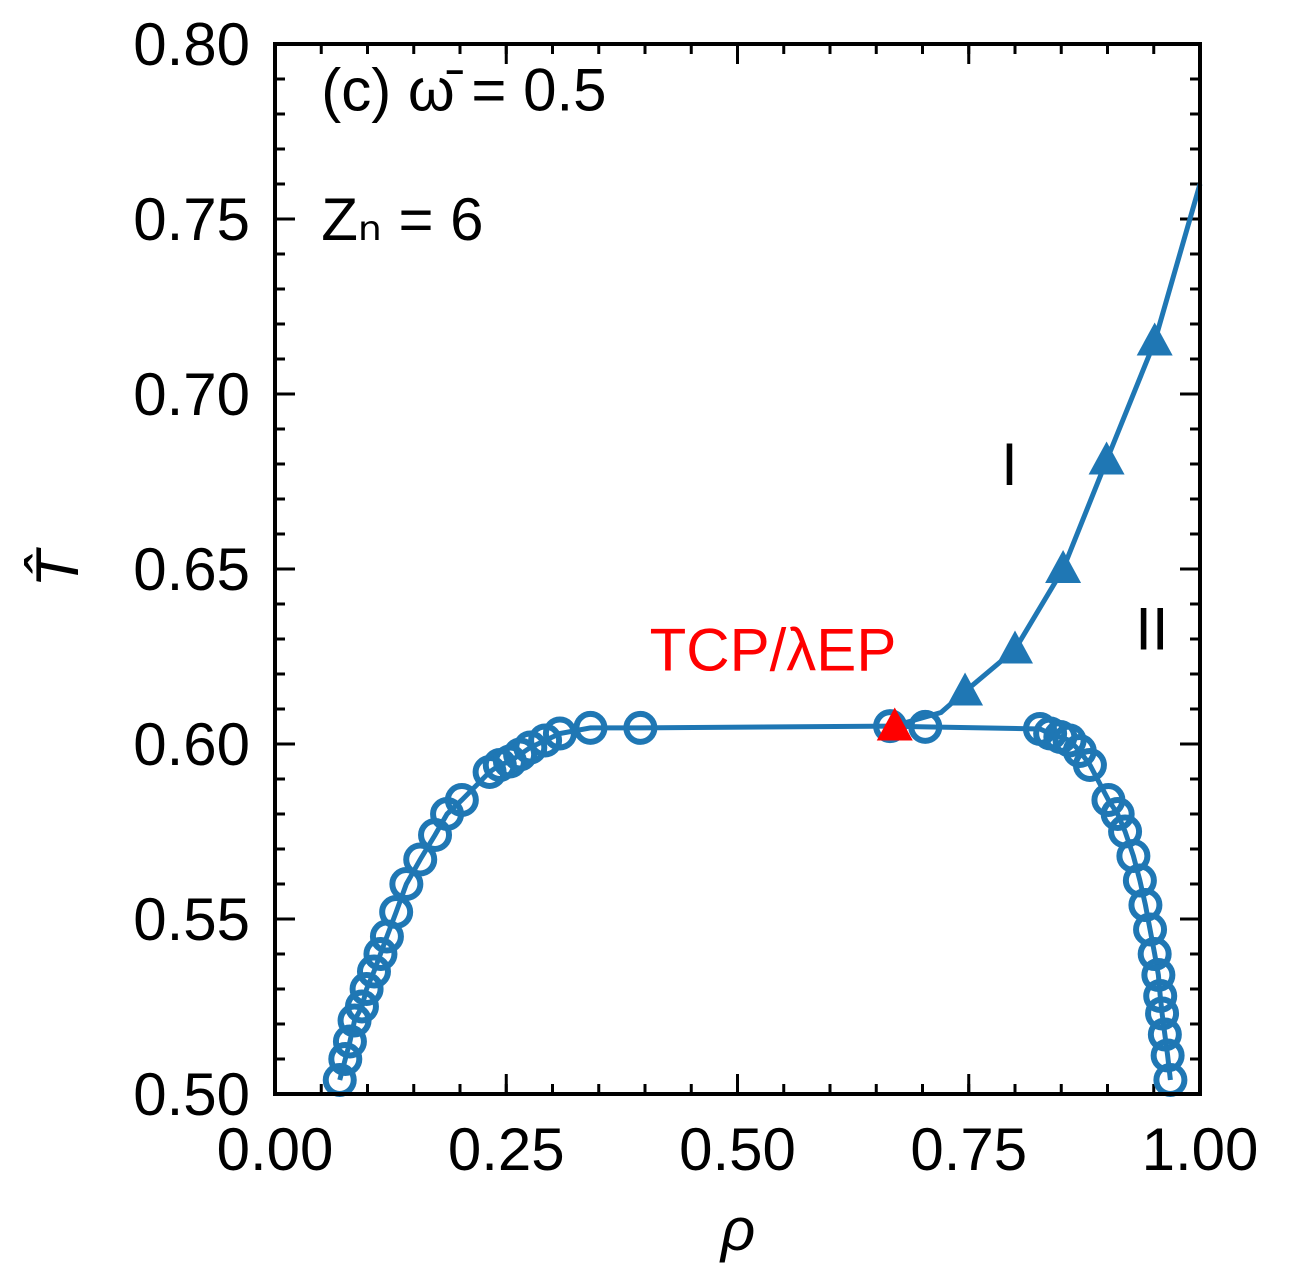 This screenshot has height=1281, width=1291. What do you see at coordinates (191, 569) in the screenshot?
I see `y-tick-label: 0.65` at bounding box center [191, 569].